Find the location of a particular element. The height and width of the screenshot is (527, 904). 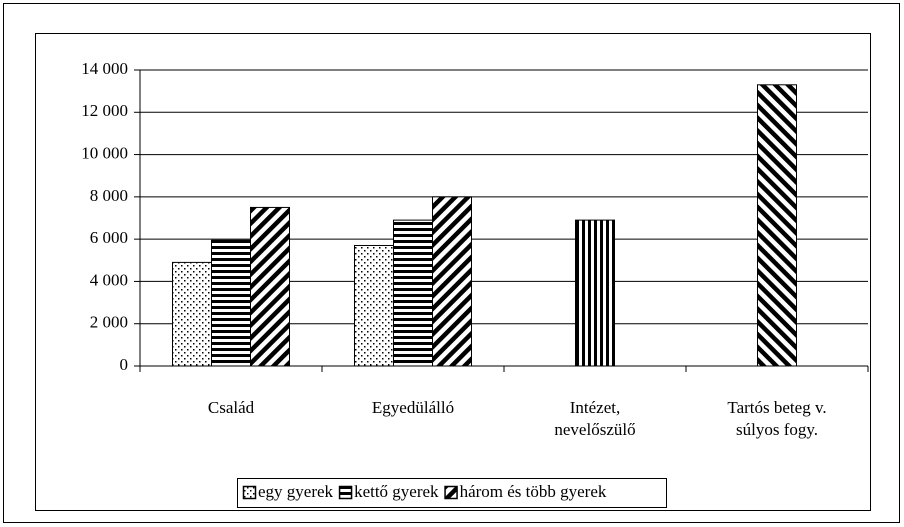

y-tick-label: 4 000 is located at coordinates (109, 279).